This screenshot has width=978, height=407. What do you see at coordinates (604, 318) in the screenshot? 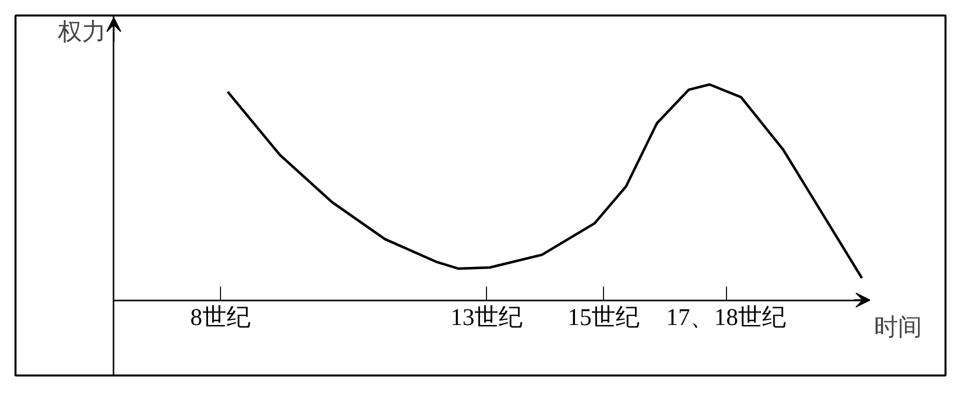
I see `x-tick-label: 15世纪` at bounding box center [604, 318].